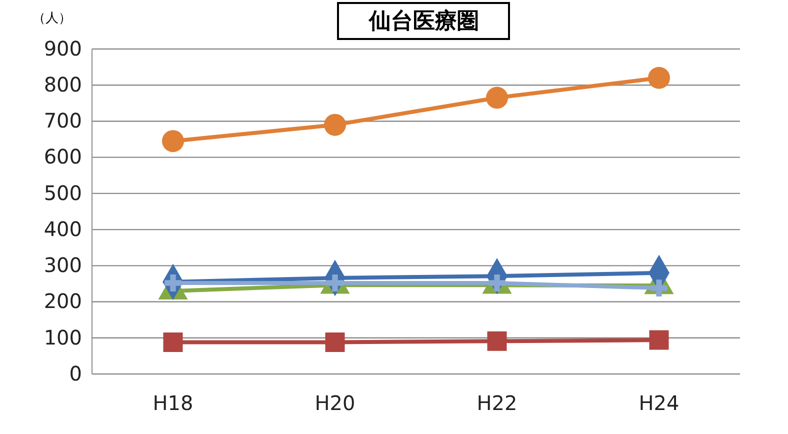 The width and height of the screenshot is (788, 434). What do you see at coordinates (63, 265) in the screenshot?
I see `y-tick-label: 300` at bounding box center [63, 265].